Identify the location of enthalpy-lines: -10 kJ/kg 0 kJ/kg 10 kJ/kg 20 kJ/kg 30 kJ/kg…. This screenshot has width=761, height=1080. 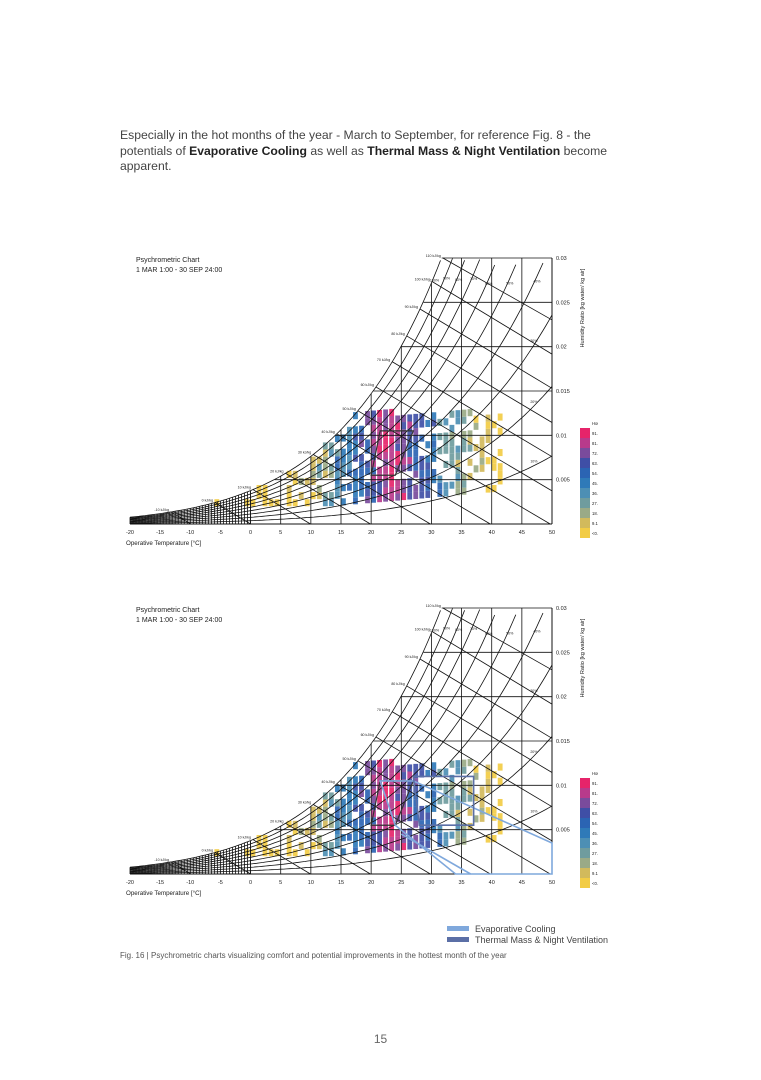
(353, 739).